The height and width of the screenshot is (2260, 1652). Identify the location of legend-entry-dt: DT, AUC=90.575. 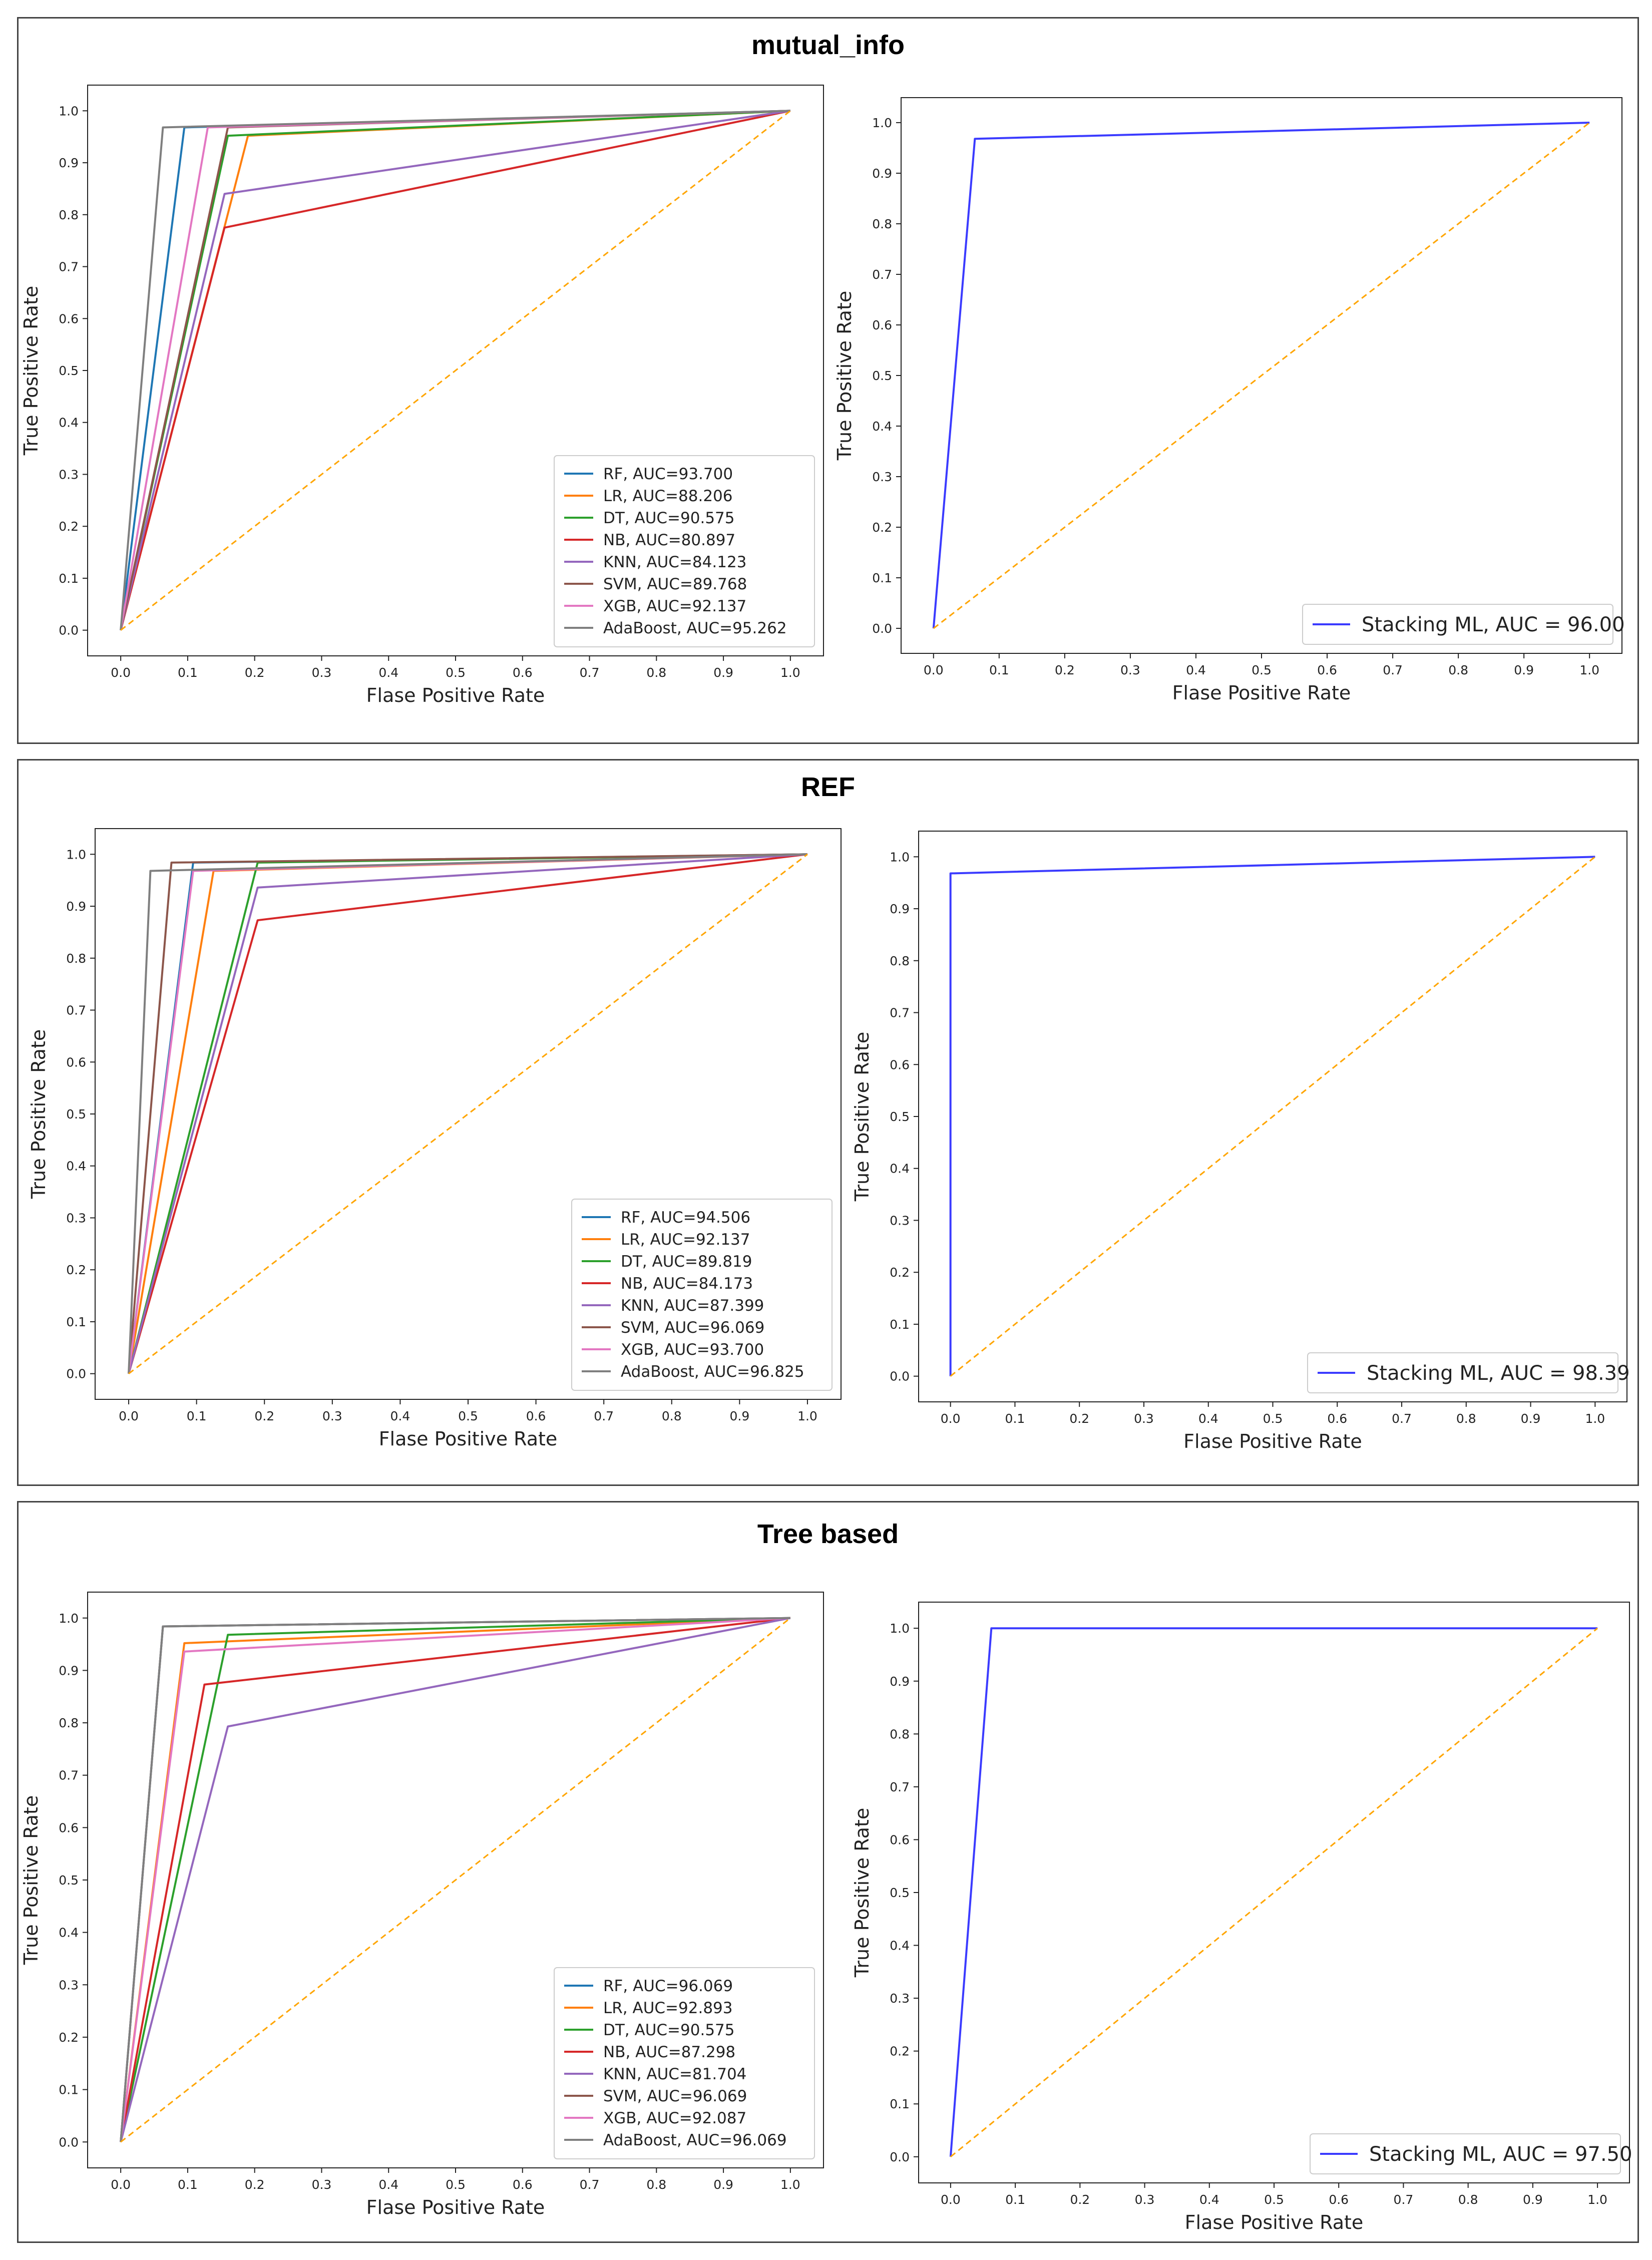
(669, 2030).